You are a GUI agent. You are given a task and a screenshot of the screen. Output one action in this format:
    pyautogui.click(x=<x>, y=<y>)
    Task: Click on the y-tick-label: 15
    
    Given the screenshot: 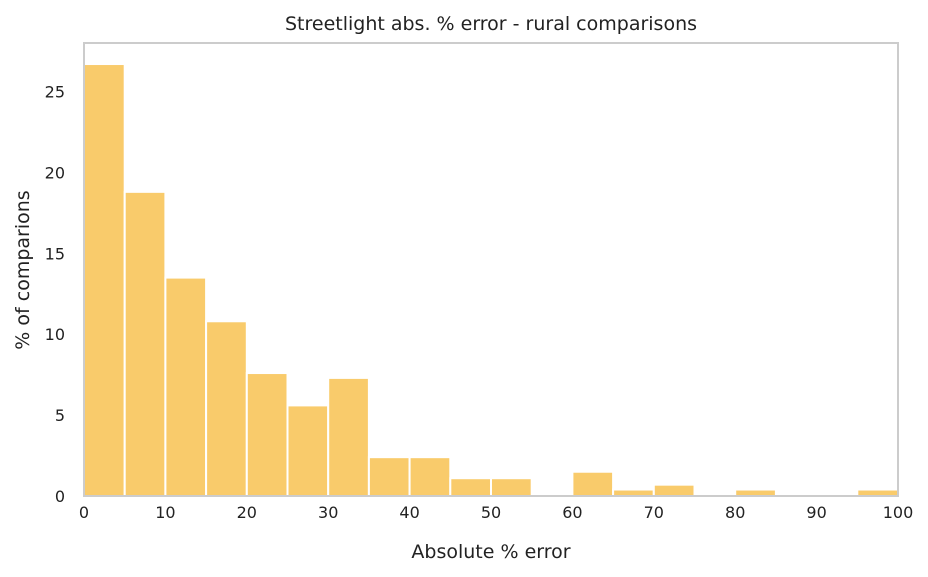 What is the action you would take?
    pyautogui.click(x=55, y=253)
    